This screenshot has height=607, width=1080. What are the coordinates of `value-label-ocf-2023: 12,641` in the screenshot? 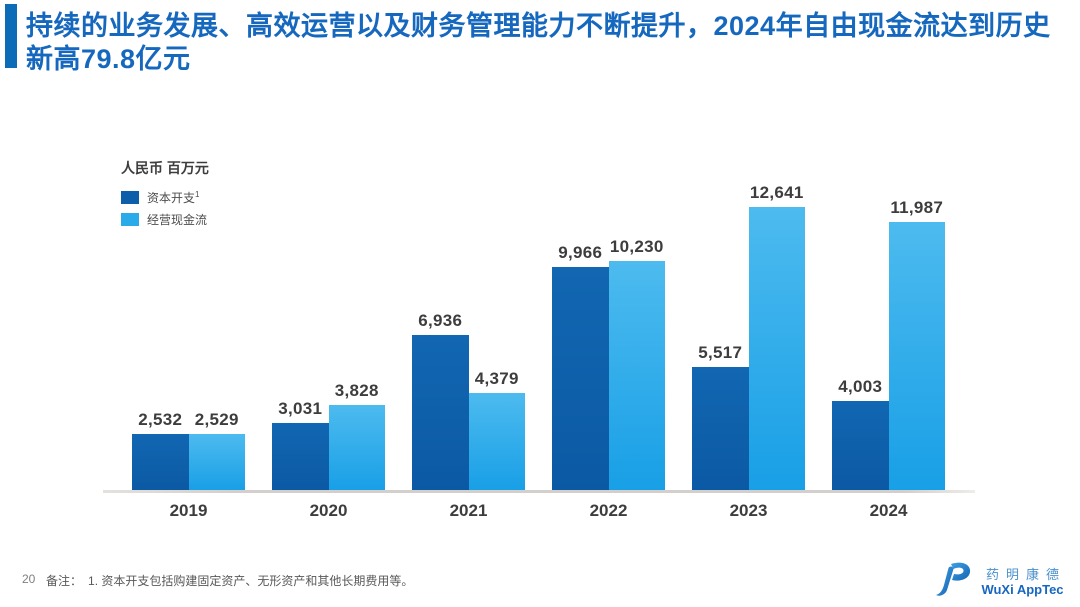 It's located at (776, 192).